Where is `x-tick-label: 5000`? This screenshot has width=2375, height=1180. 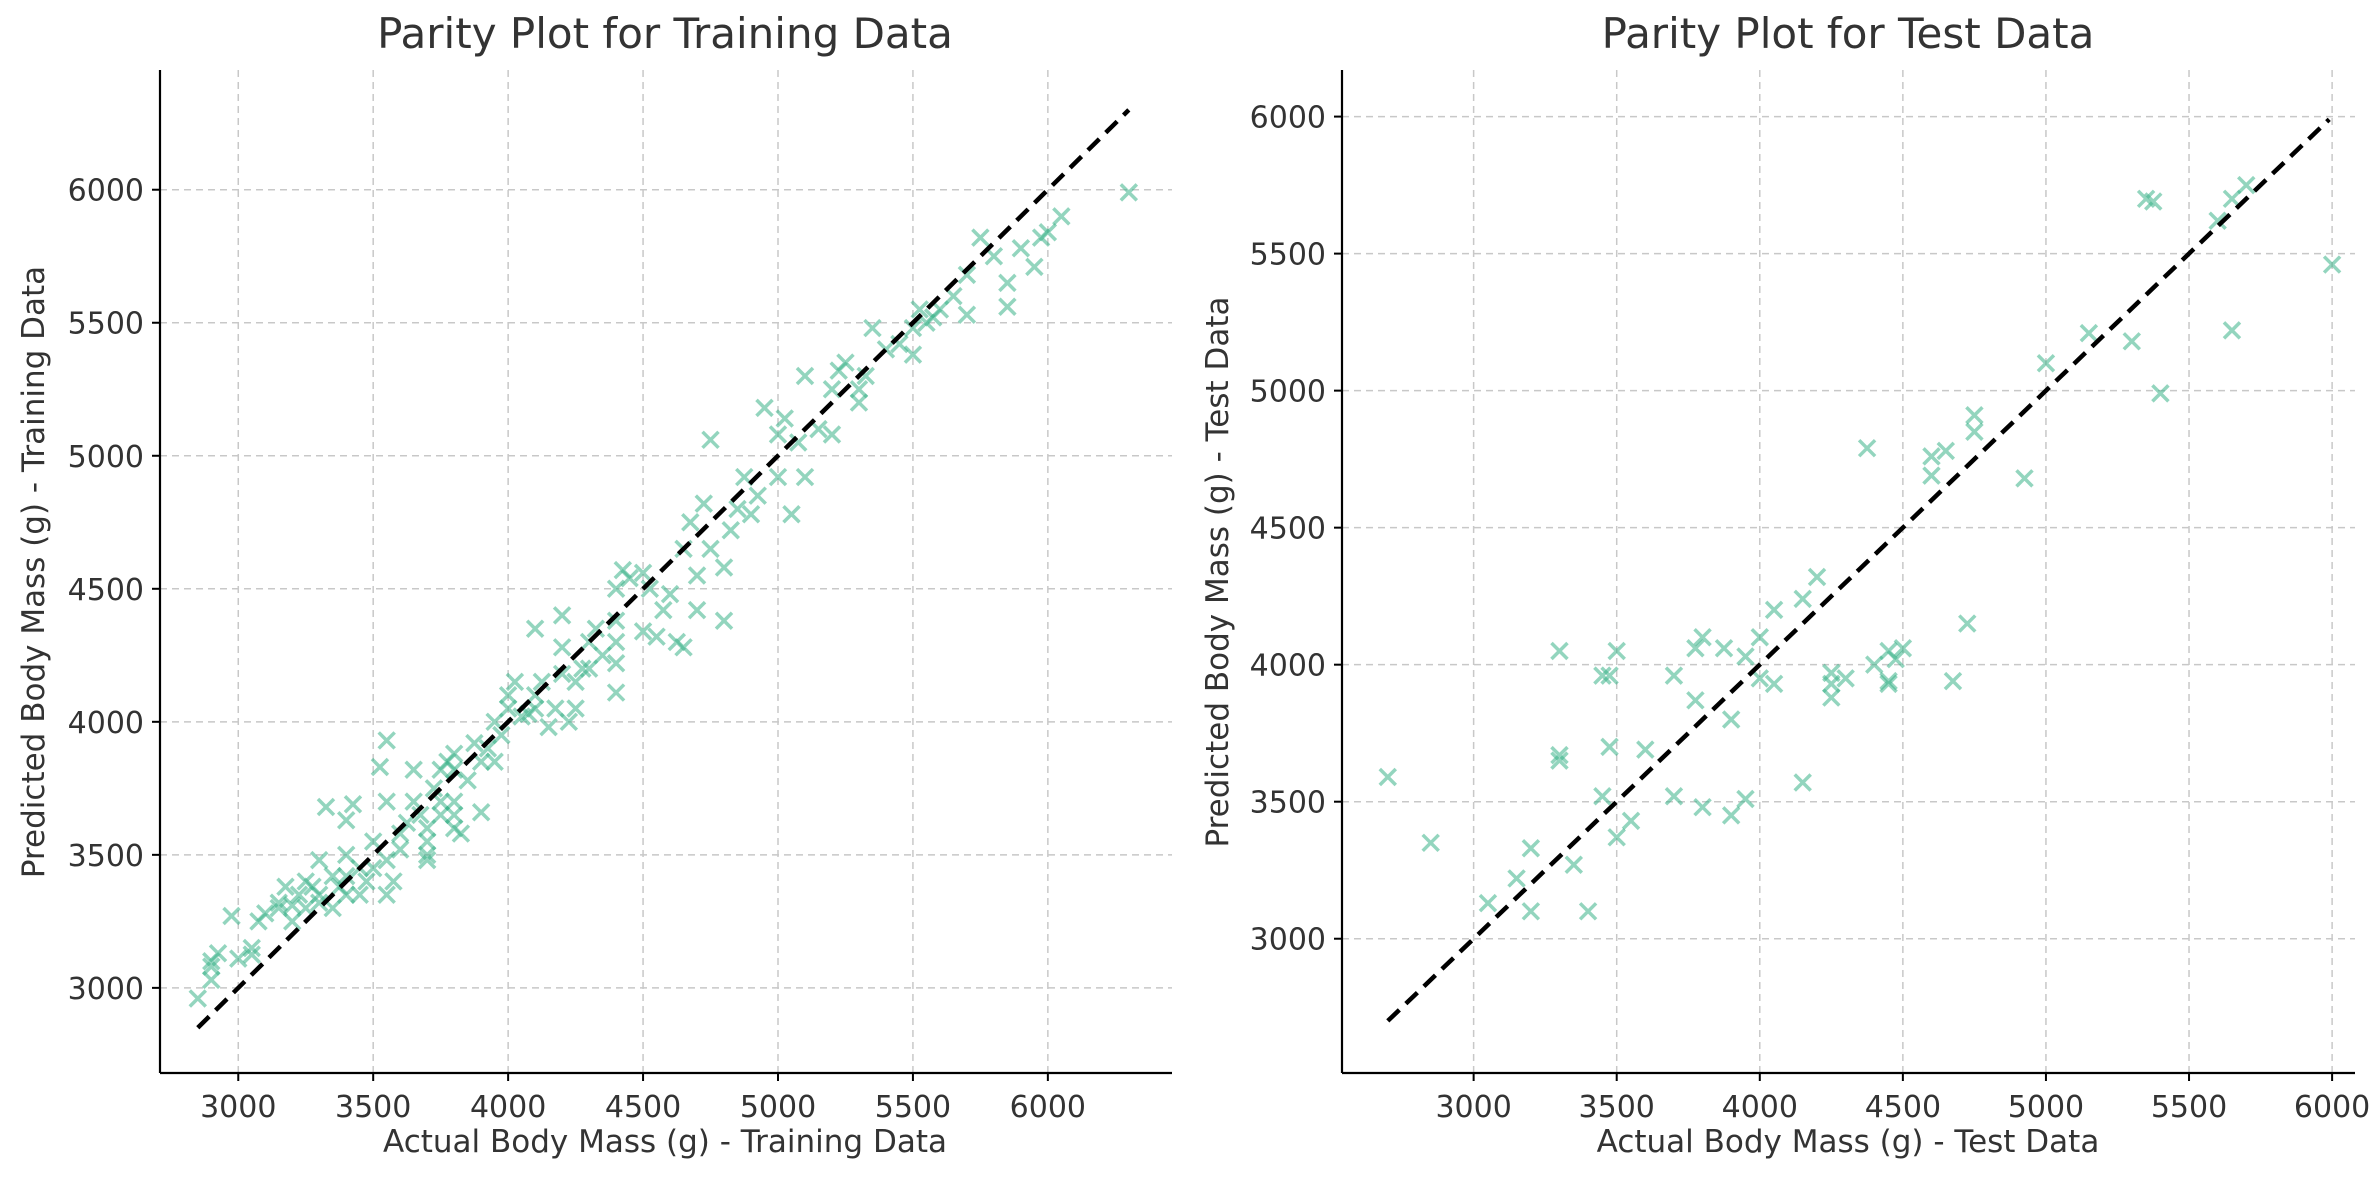 x-tick-label: 5000 is located at coordinates (2046, 1107).